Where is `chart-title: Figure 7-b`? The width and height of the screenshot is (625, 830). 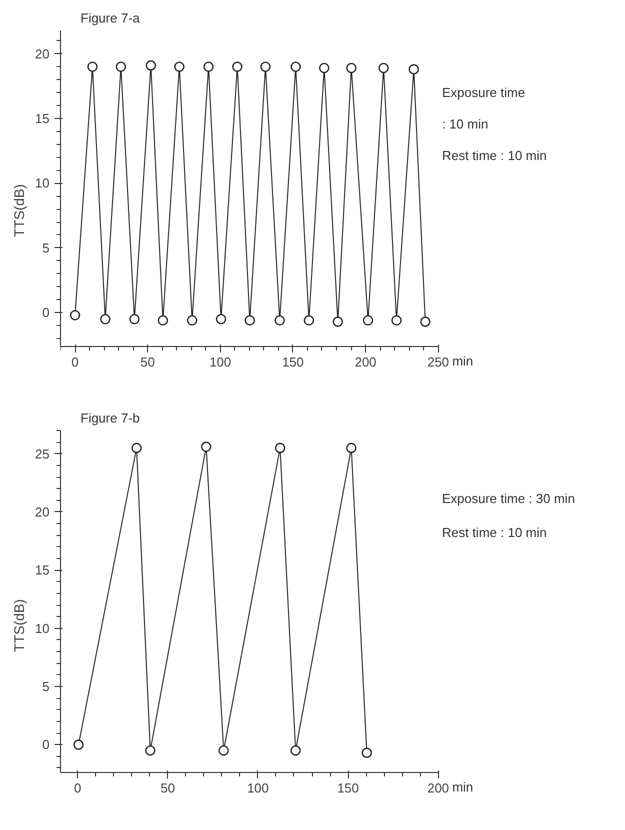 chart-title: Figure 7-b is located at coordinates (110, 418).